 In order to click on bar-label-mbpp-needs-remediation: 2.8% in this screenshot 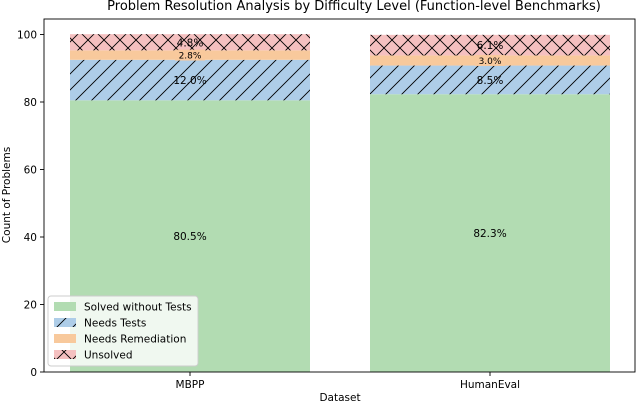, I will do `click(190, 56)`.